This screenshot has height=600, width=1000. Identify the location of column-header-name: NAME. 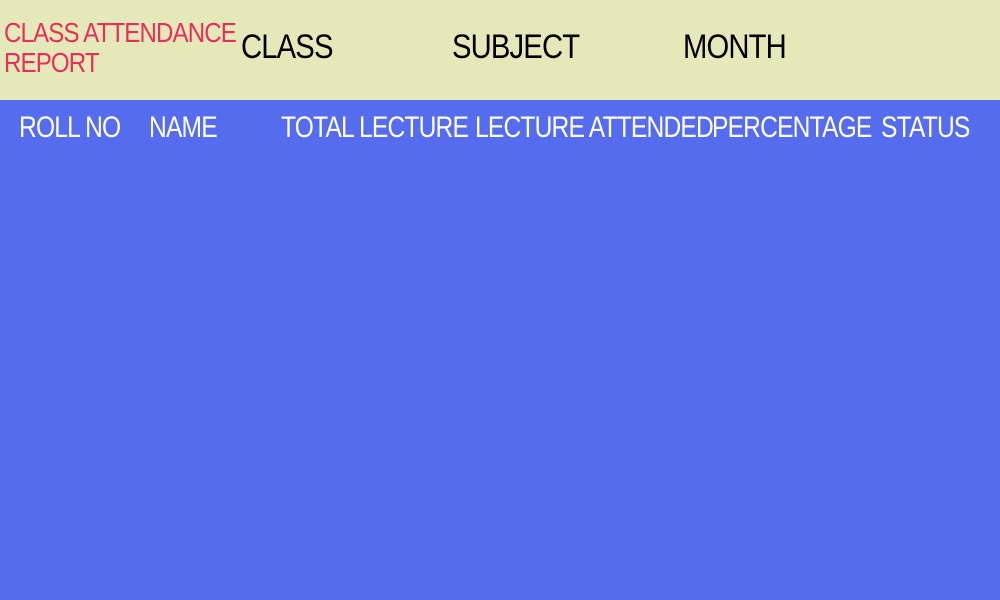
(183, 127).